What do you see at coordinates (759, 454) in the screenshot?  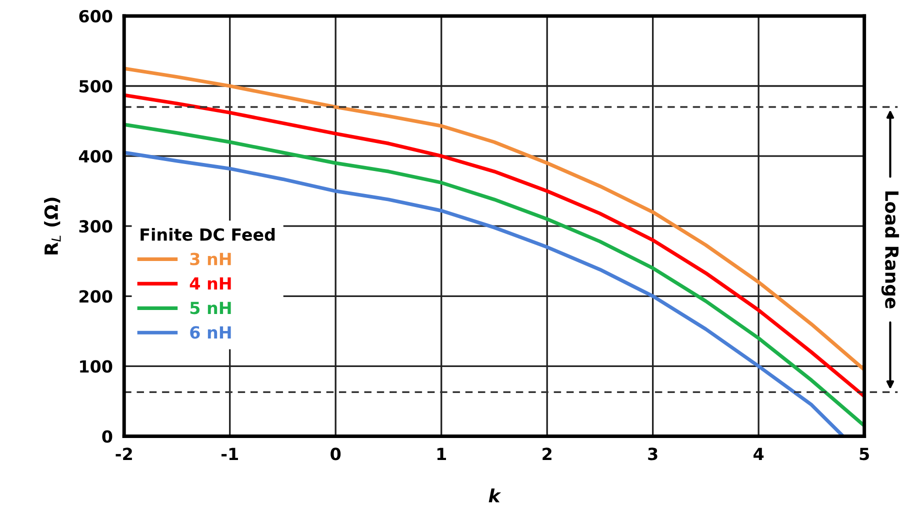 I see `x-tick-label: 4` at bounding box center [759, 454].